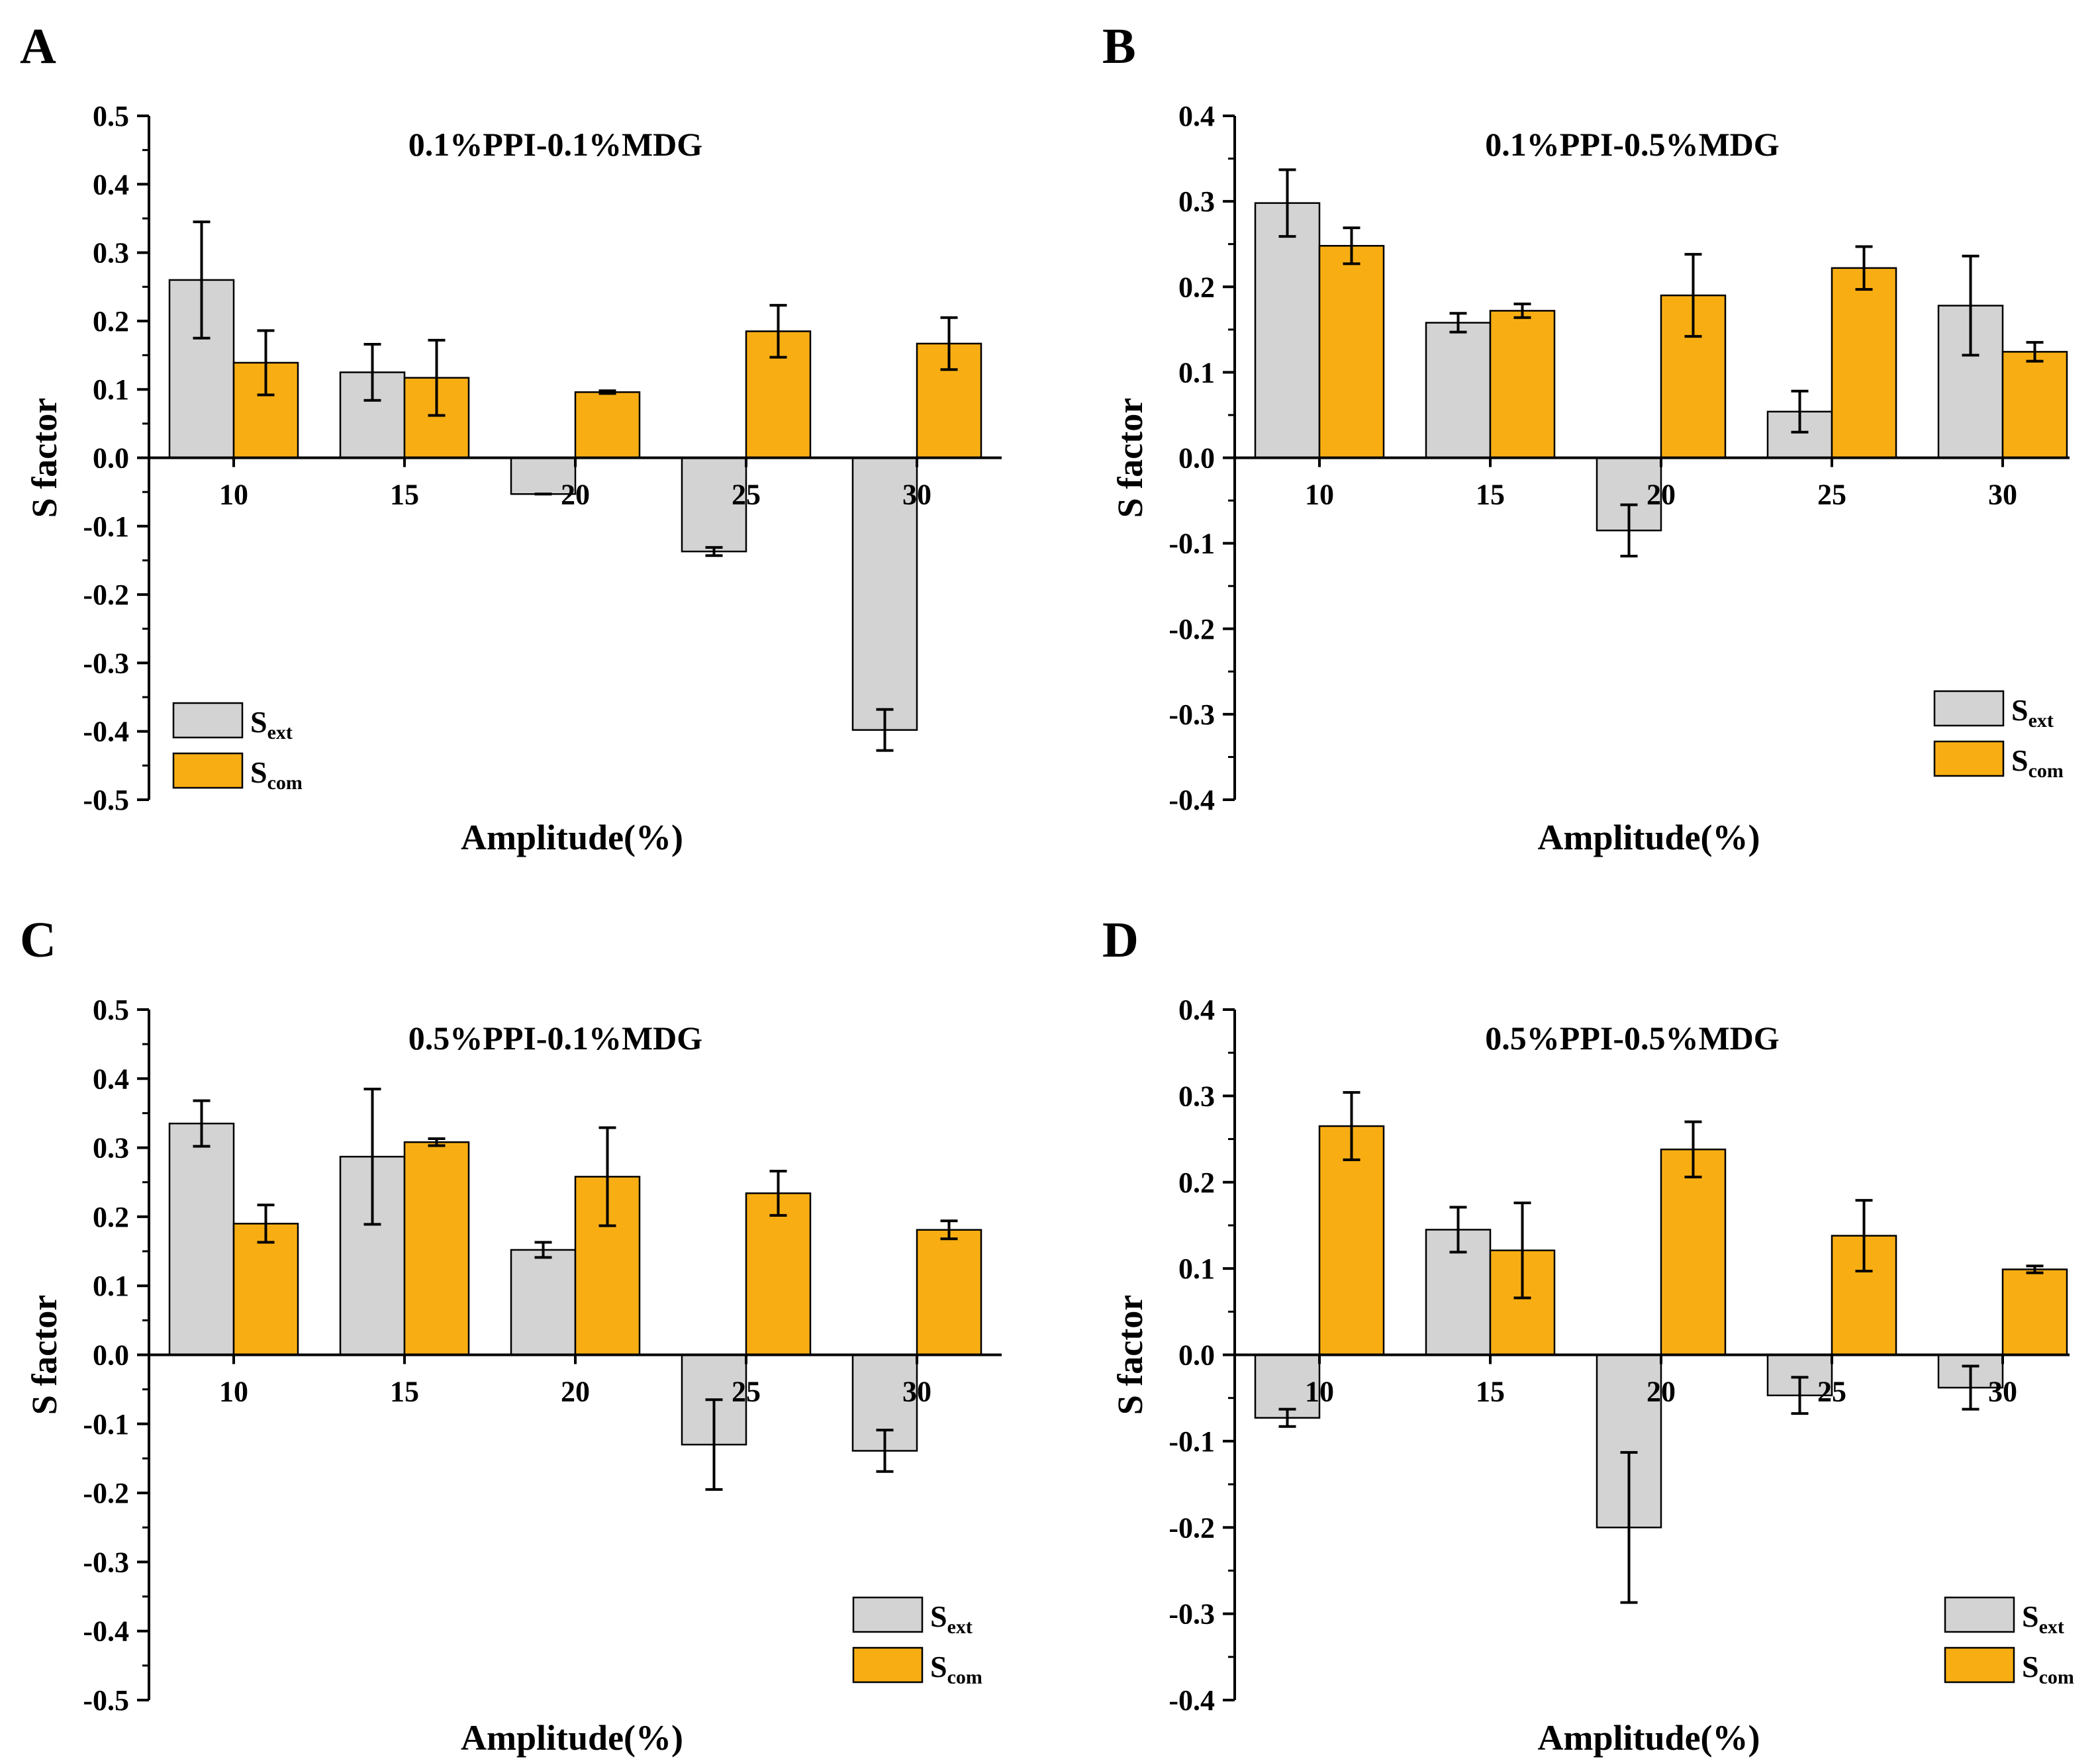 This screenshot has width=2100, height=1759. What do you see at coordinates (106, 800) in the screenshot?
I see `y-tick-label: -0.5` at bounding box center [106, 800].